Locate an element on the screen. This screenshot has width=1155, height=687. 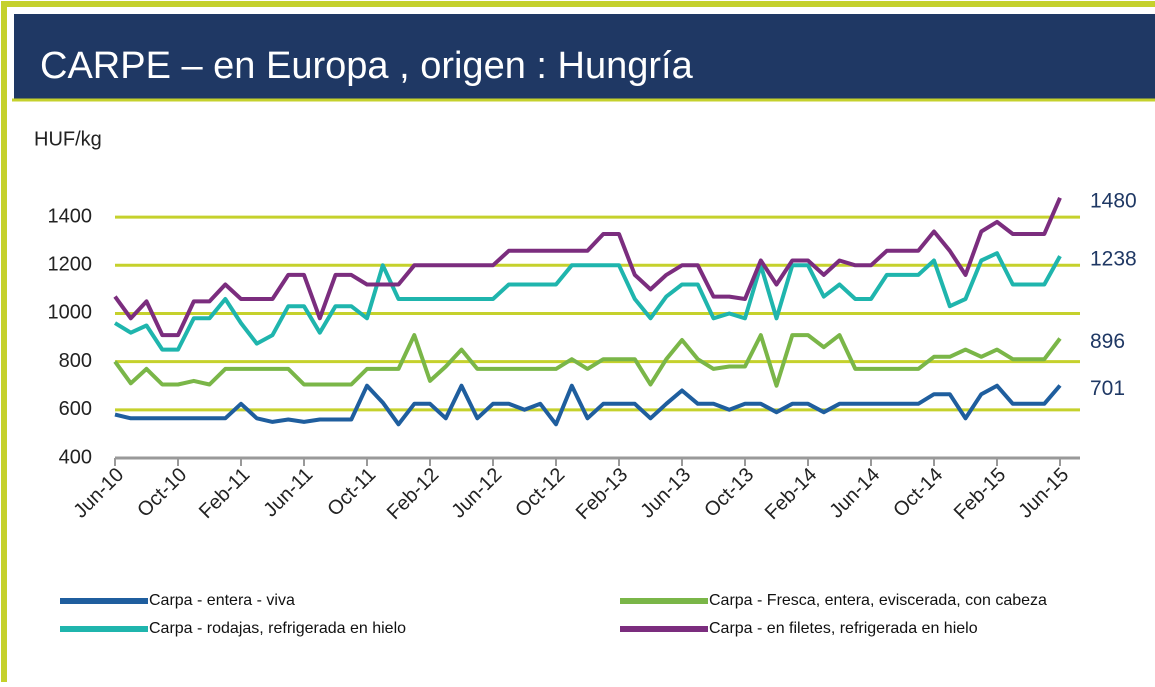
y-tick-label: 1400 is located at coordinates (70, 216).